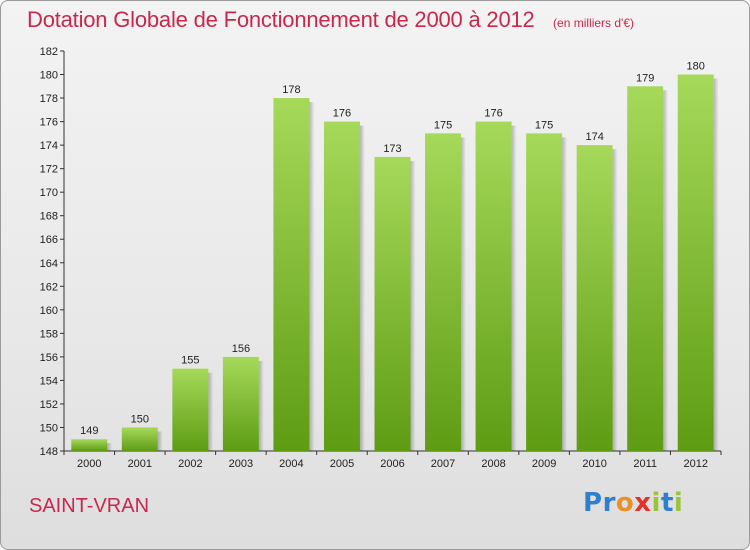 The image size is (750, 550). I want to click on x-tick-label: 2003, so click(241, 464).